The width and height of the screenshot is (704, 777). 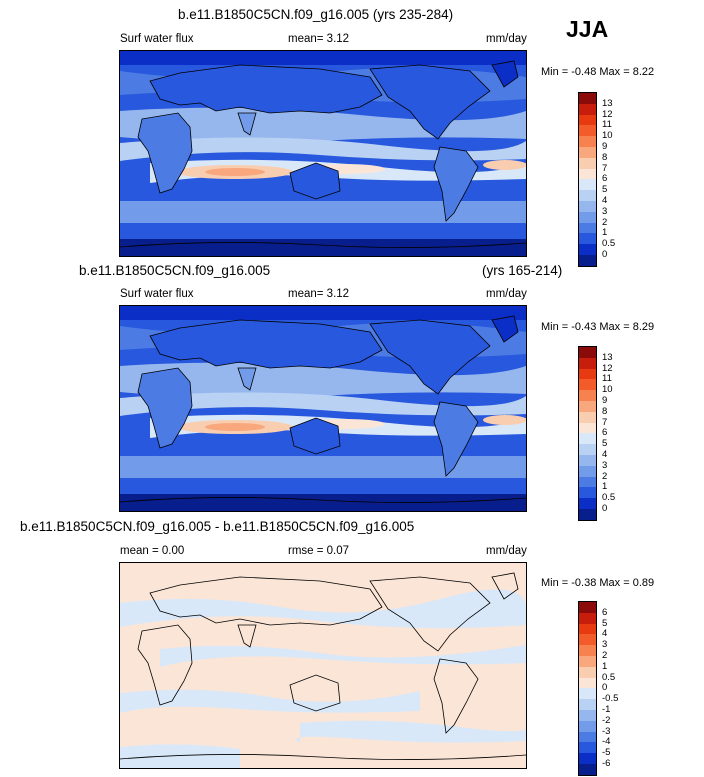 What do you see at coordinates (319, 39) in the screenshot?
I see `panel1-mean: mean= 3.12` at bounding box center [319, 39].